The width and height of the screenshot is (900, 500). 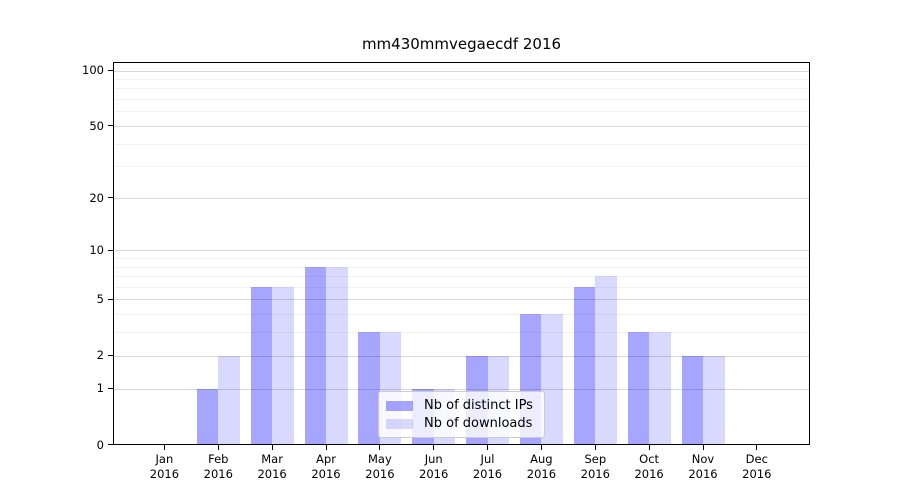 I want to click on x-tick-label: Oct 2016, so click(x=649, y=466).